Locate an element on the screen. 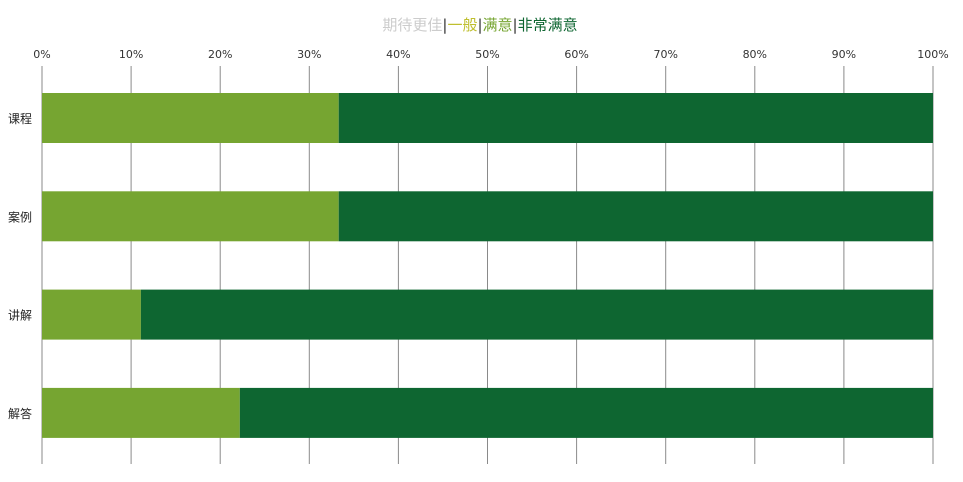 The width and height of the screenshot is (963, 482). legend-item: 非常满意 is located at coordinates (548, 25).